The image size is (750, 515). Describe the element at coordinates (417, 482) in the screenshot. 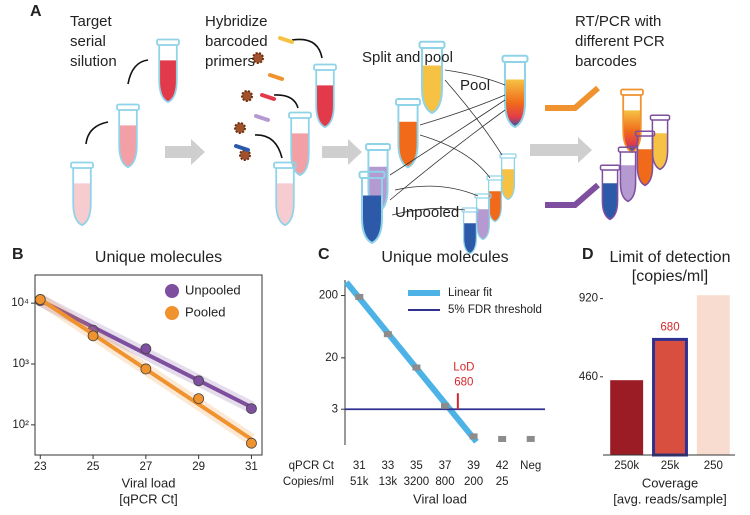

I see `x-tick-label: 3200` at that location.